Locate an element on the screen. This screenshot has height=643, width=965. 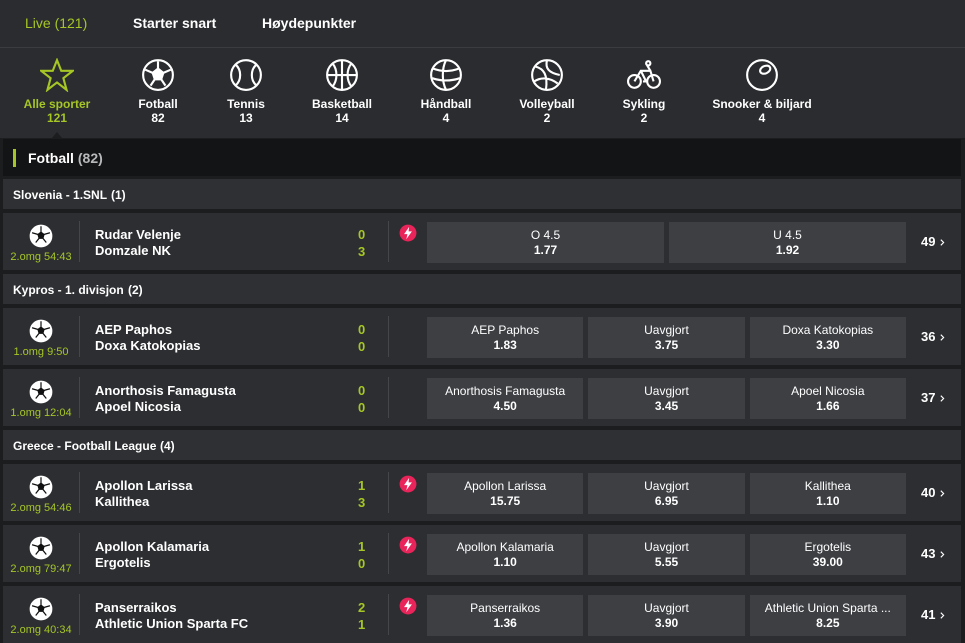
odds-button: Uavgjort 3.75 is located at coordinates (666, 337).